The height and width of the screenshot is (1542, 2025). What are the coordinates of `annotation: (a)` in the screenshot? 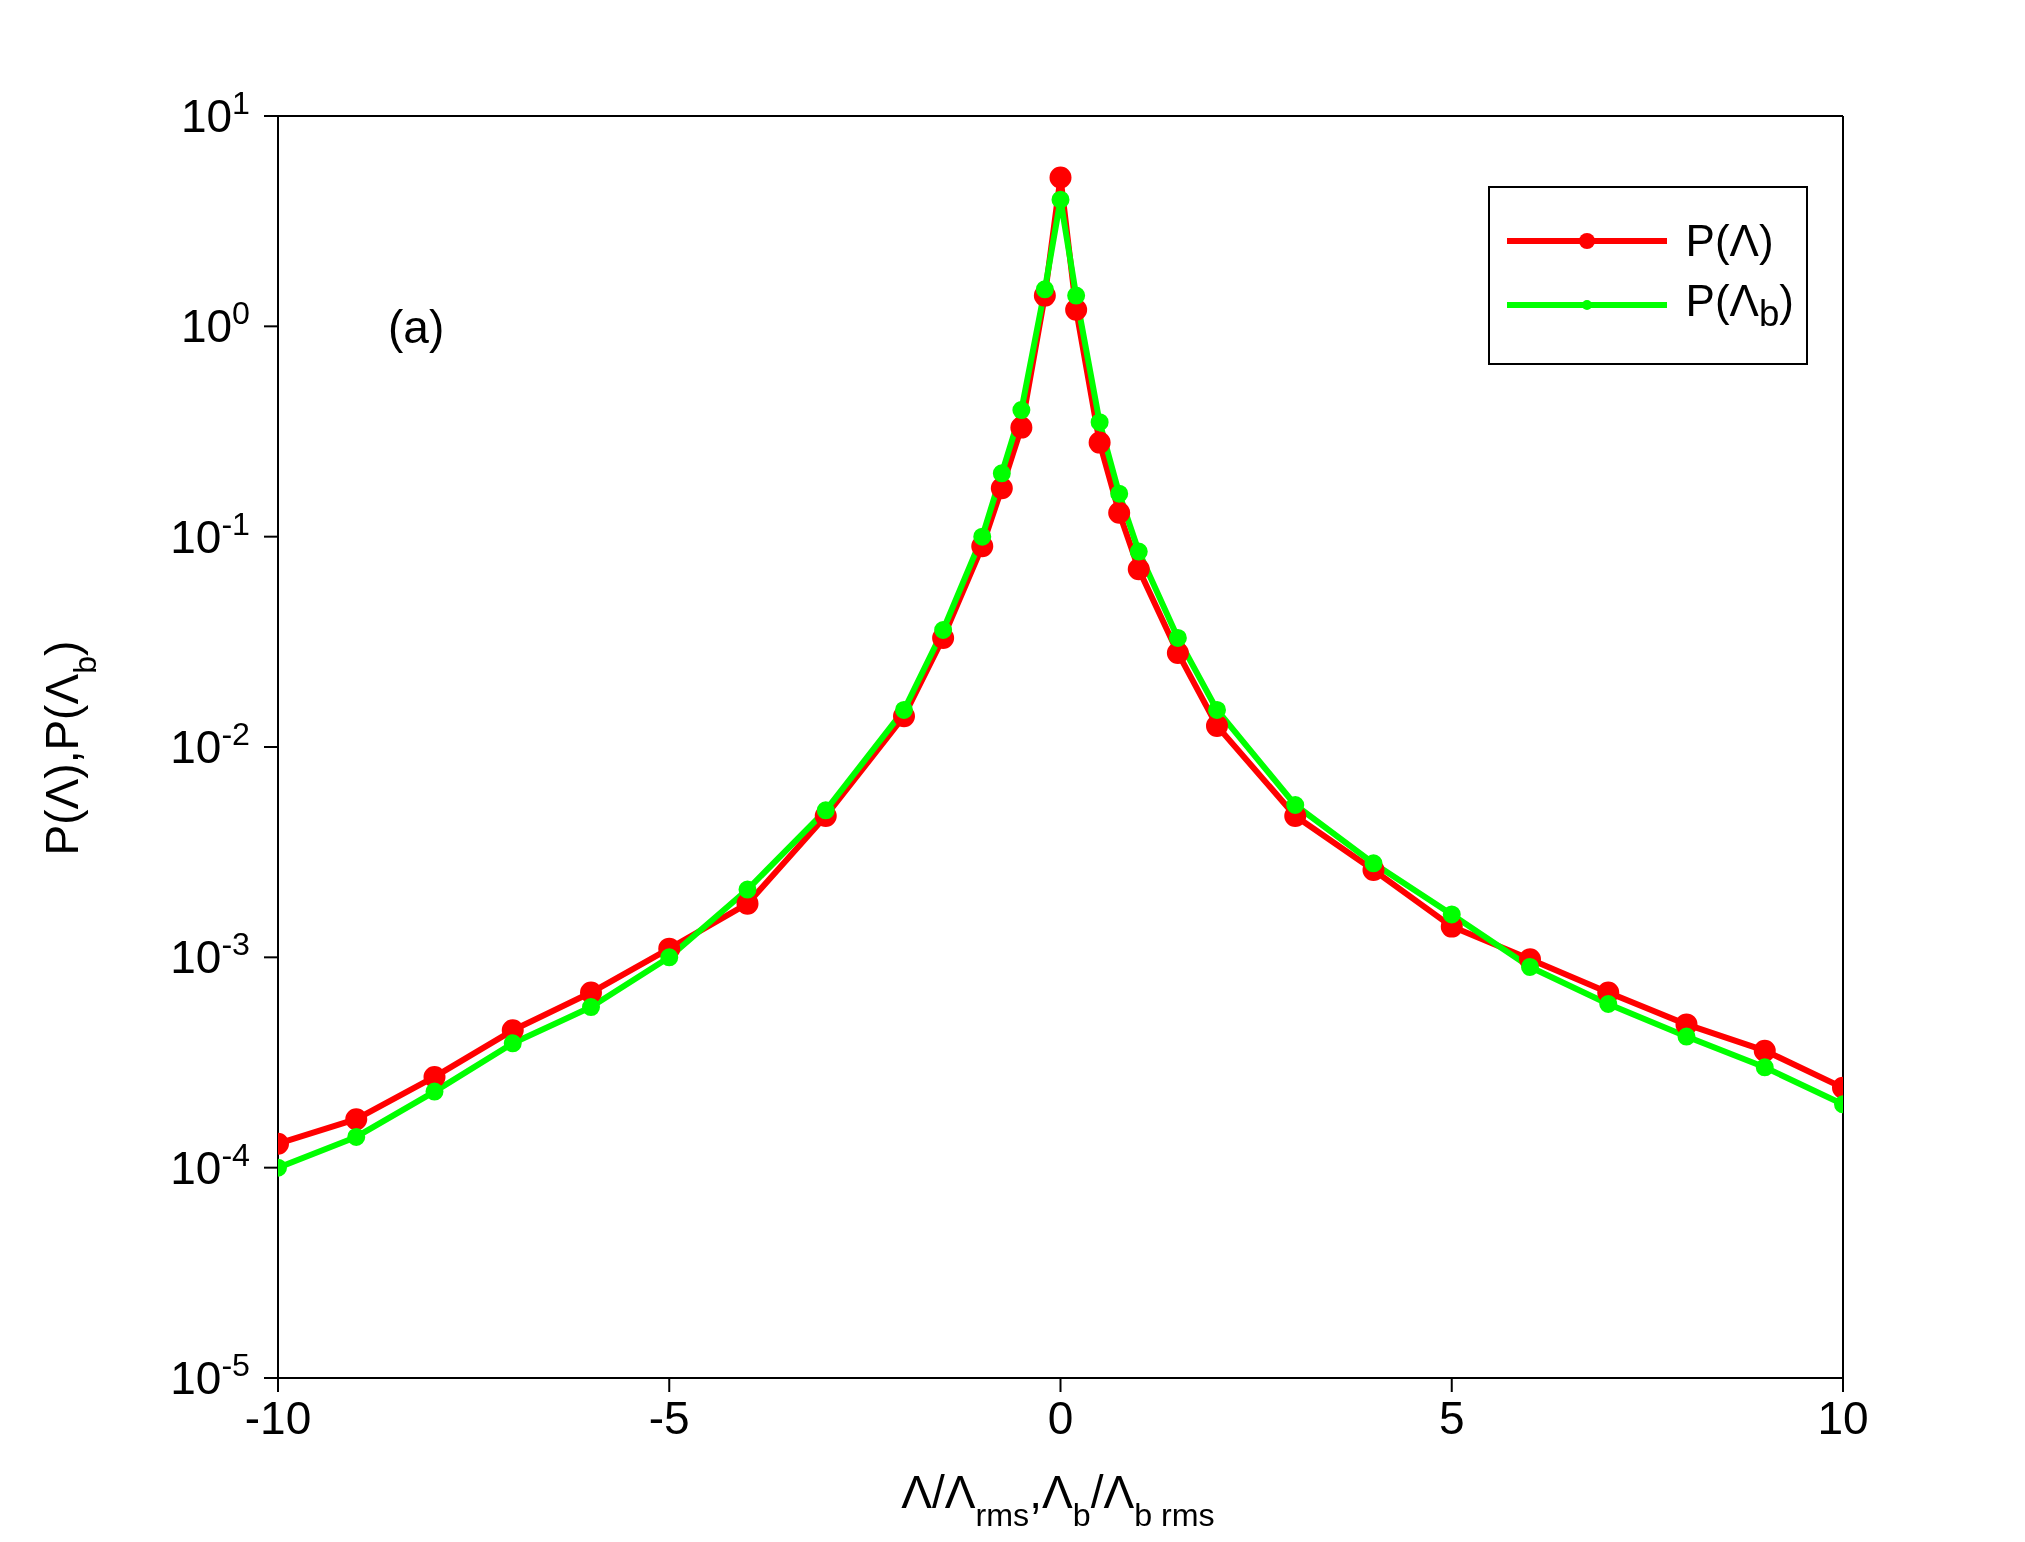 It's located at (416, 327).